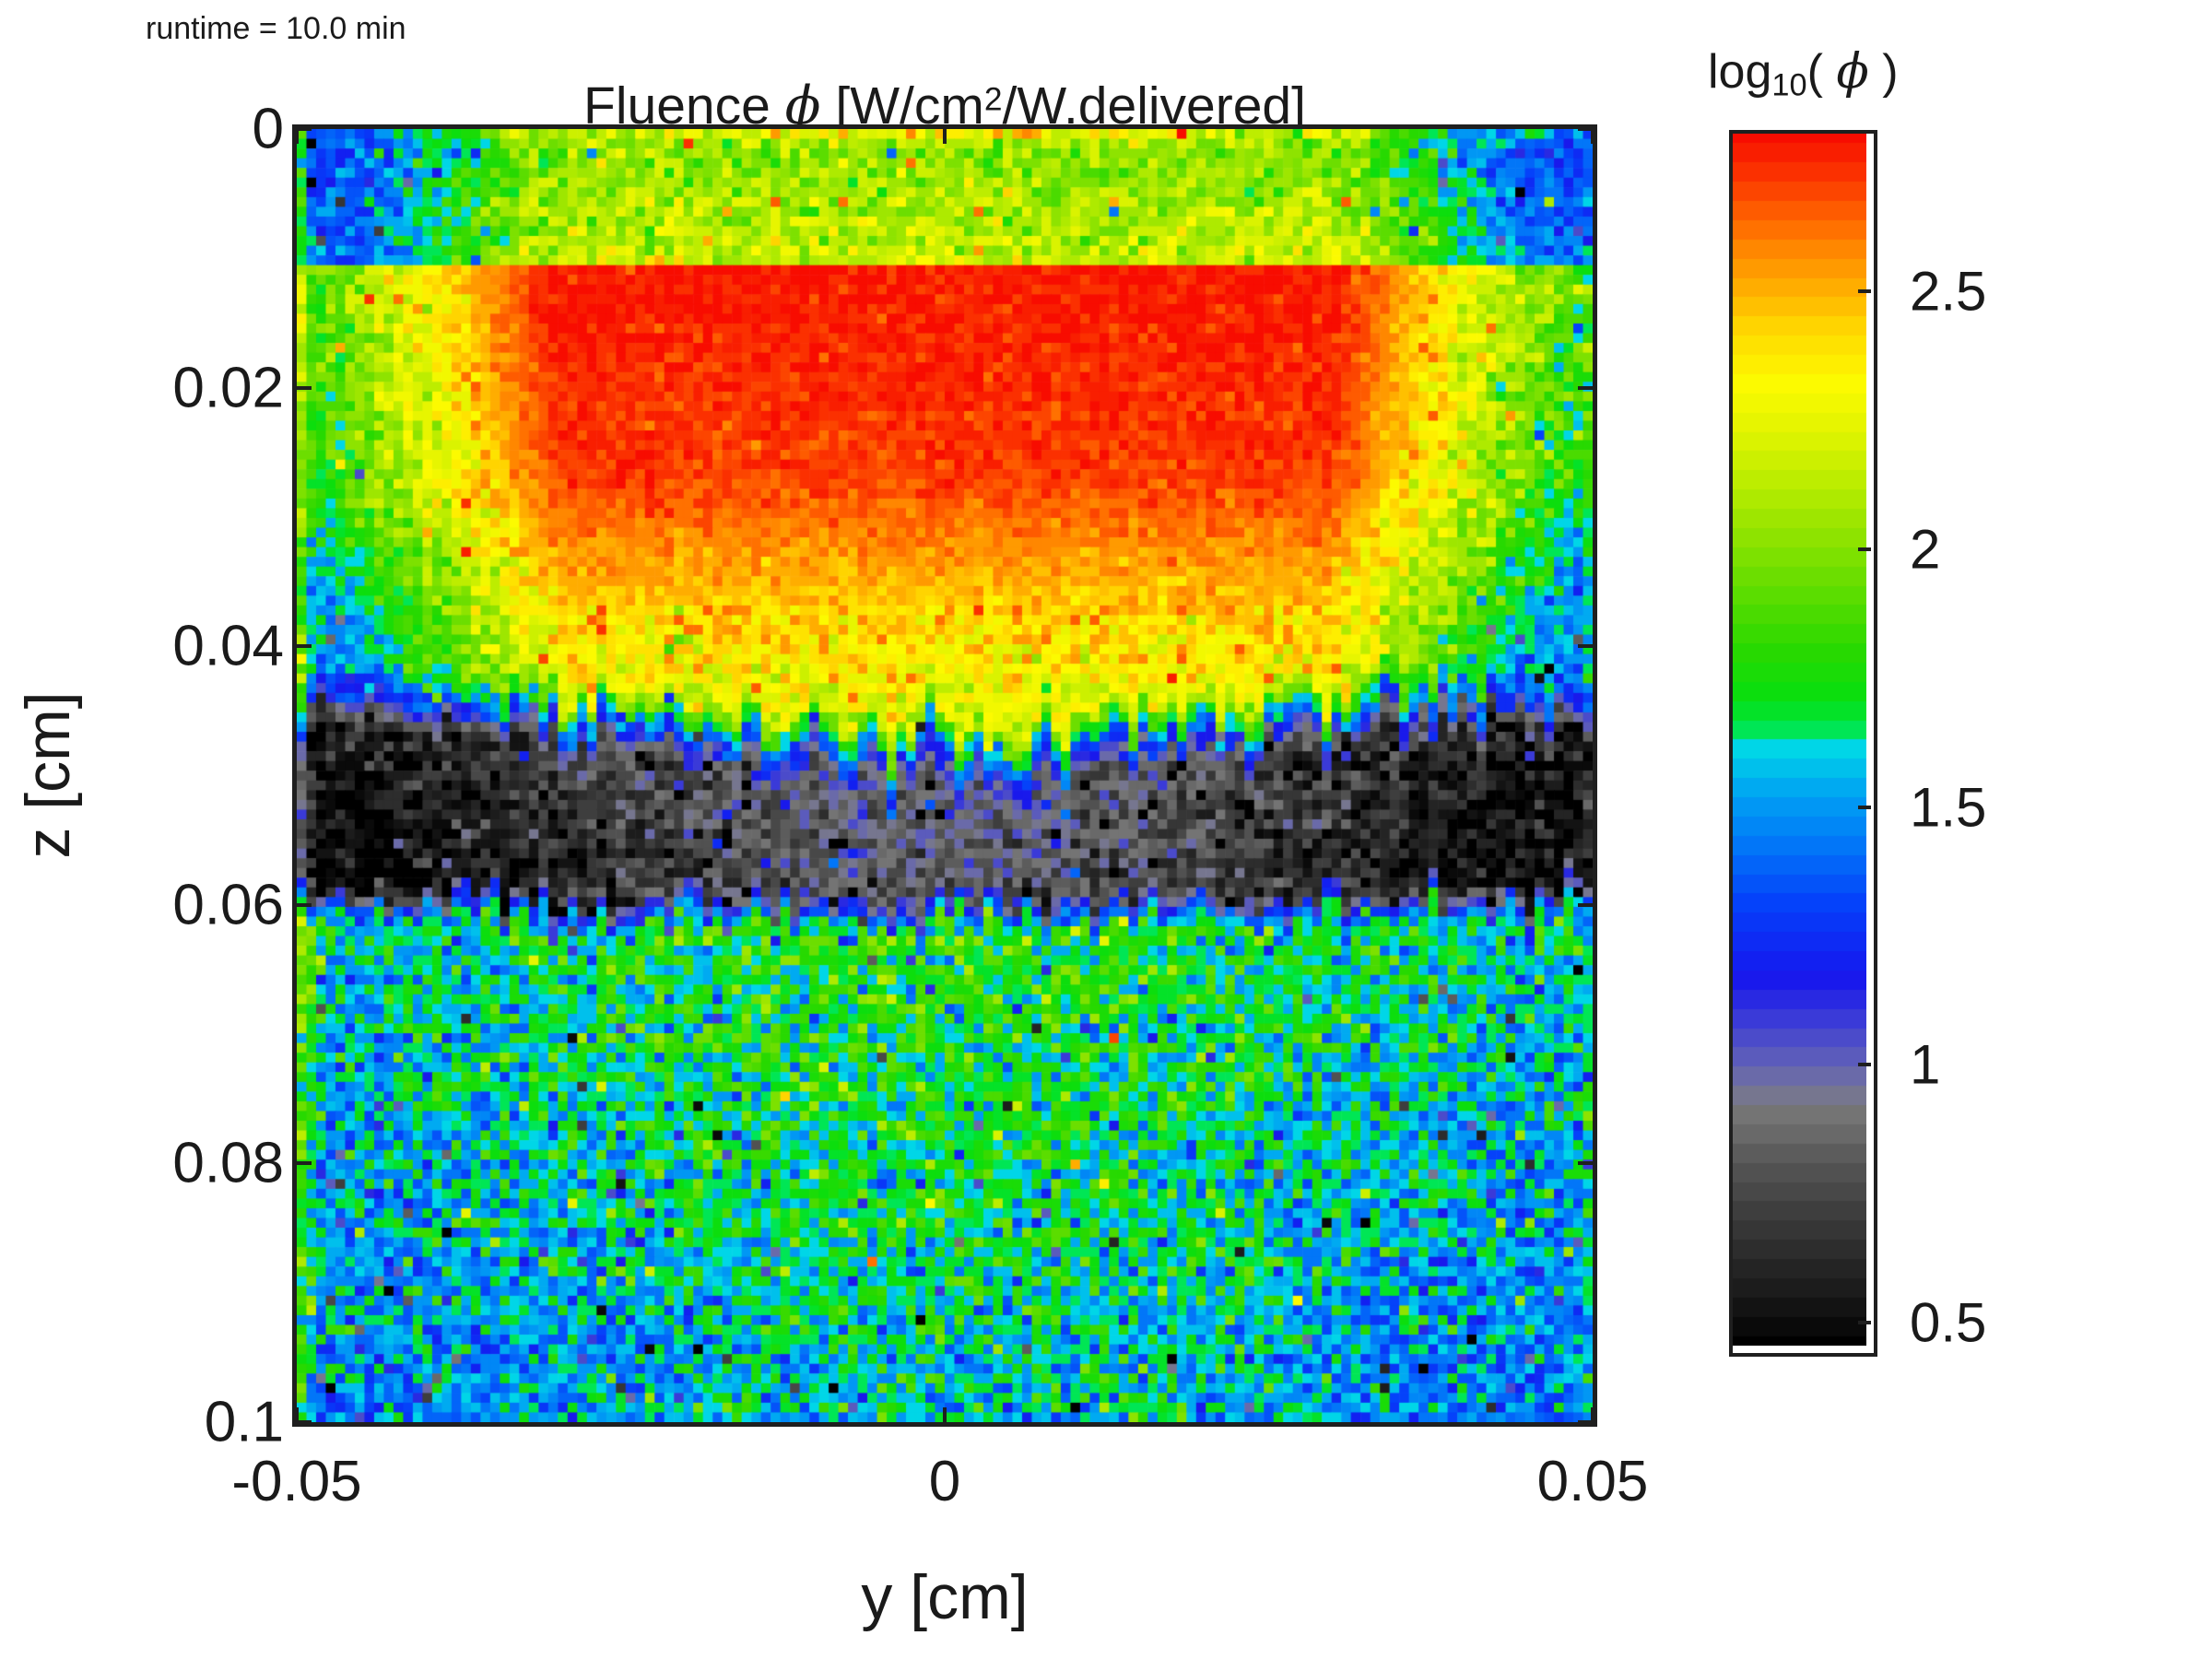 This screenshot has height=1659, width=2212. Describe the element at coordinates (228, 388) in the screenshot. I see `y-tick-label: 0.02` at that location.